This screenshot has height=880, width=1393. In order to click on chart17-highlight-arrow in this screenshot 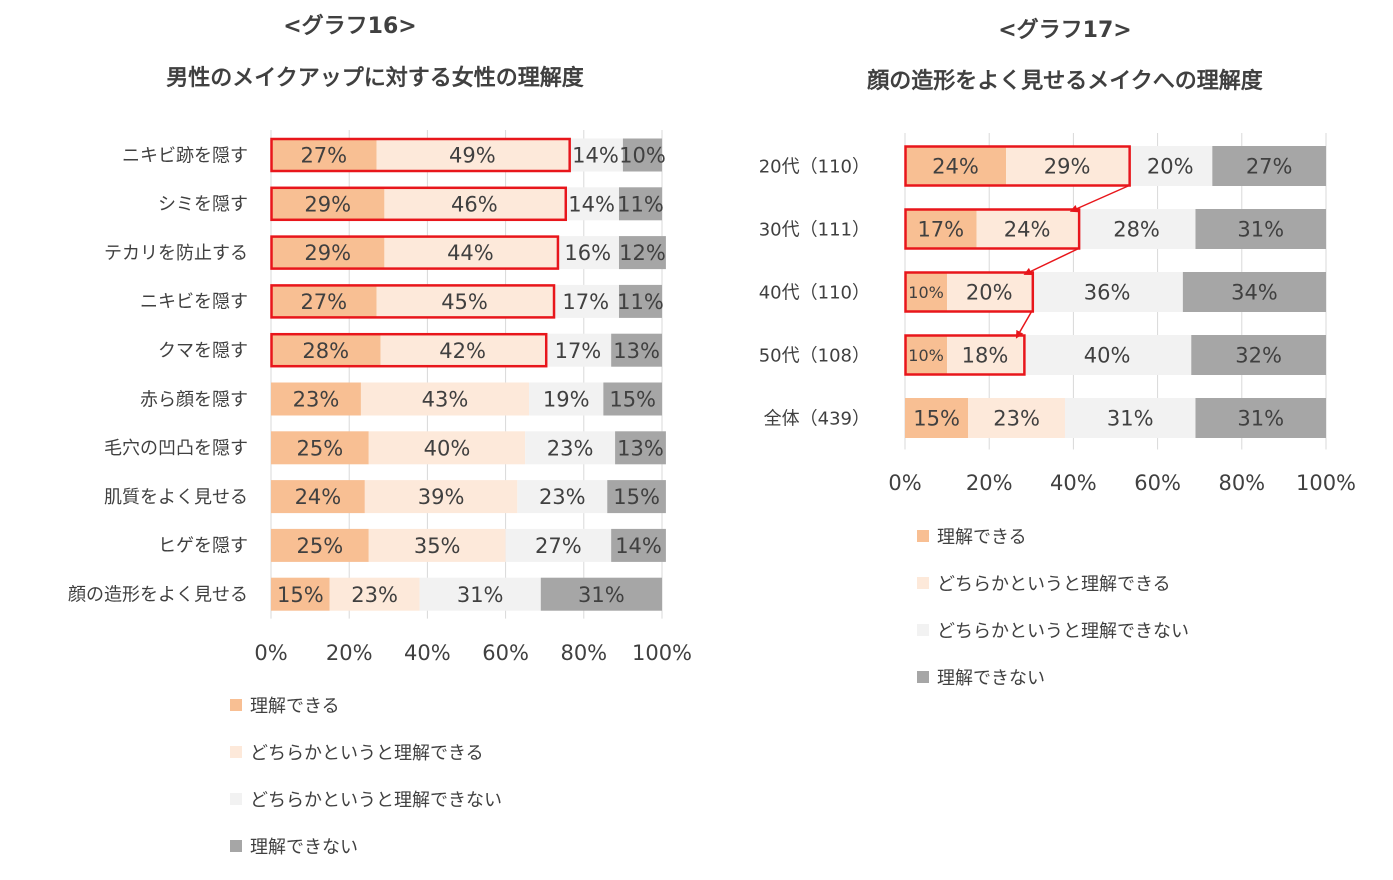, I will do `click(1023, 325)`.